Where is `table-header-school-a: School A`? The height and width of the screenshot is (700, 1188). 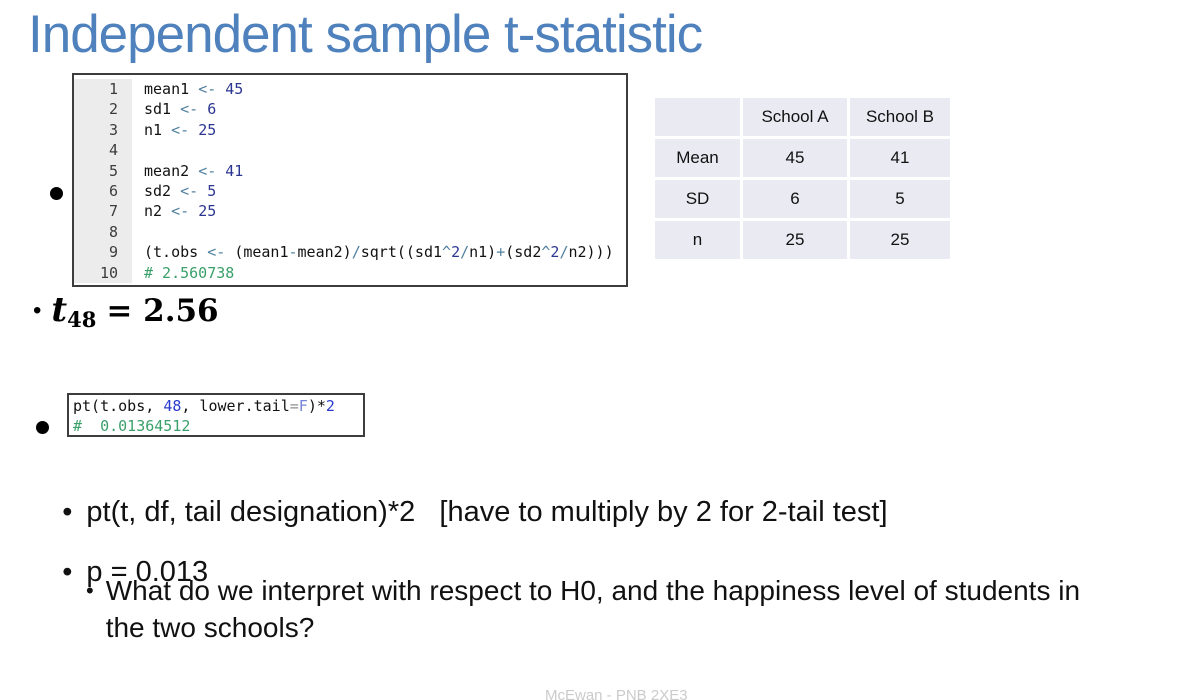
table-header-school-a: School A is located at coordinates (795, 117).